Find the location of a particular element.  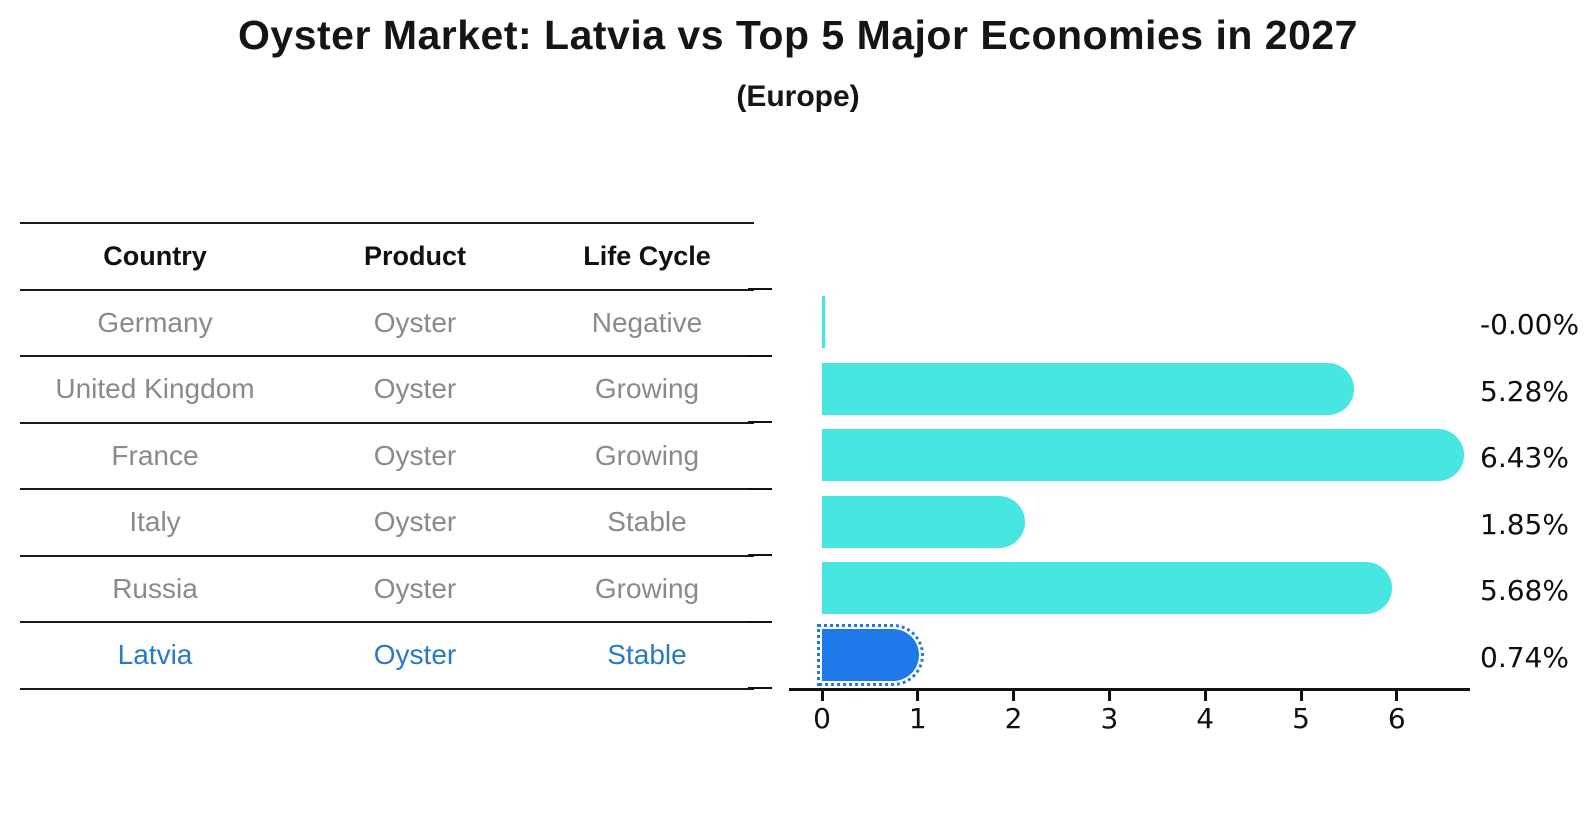

table-row-france: France Oyster Growing is located at coordinates (387, 457).